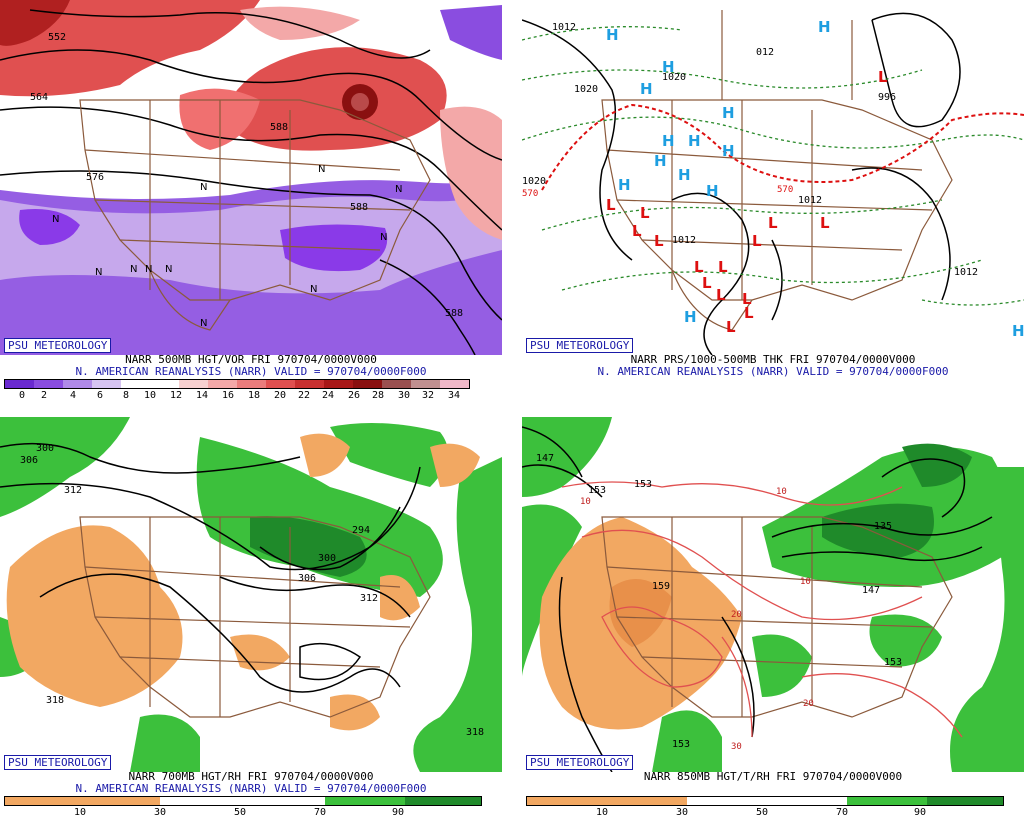  What do you see at coordinates (782, 147) in the screenshot?
I see `thickness-570-line` at bounding box center [782, 147].